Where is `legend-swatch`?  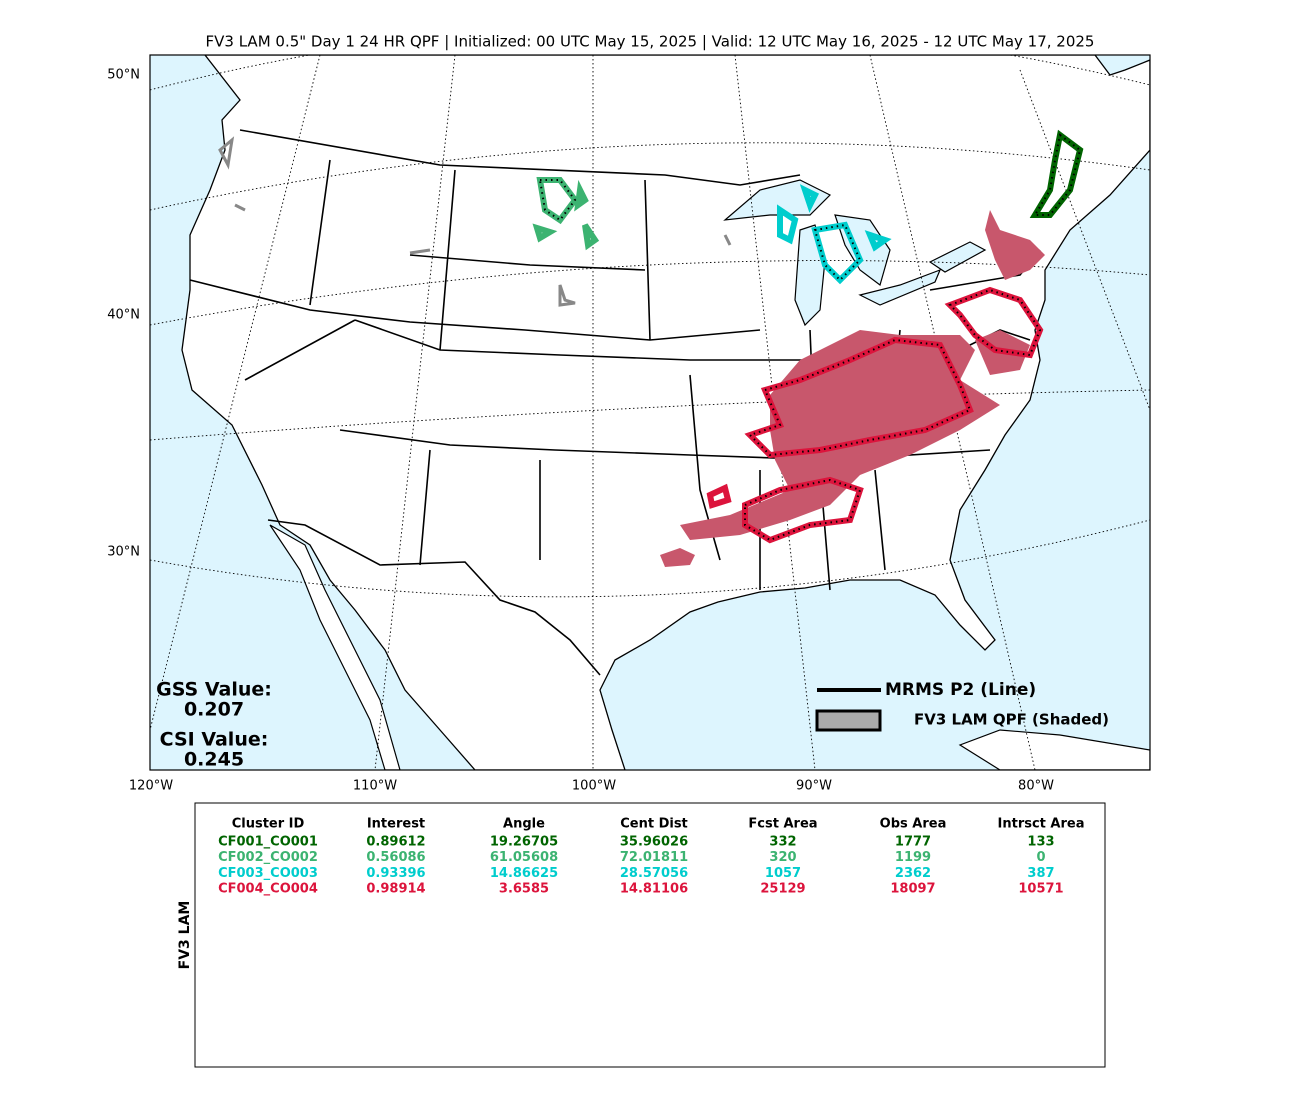 legend-swatch is located at coordinates (848, 720).